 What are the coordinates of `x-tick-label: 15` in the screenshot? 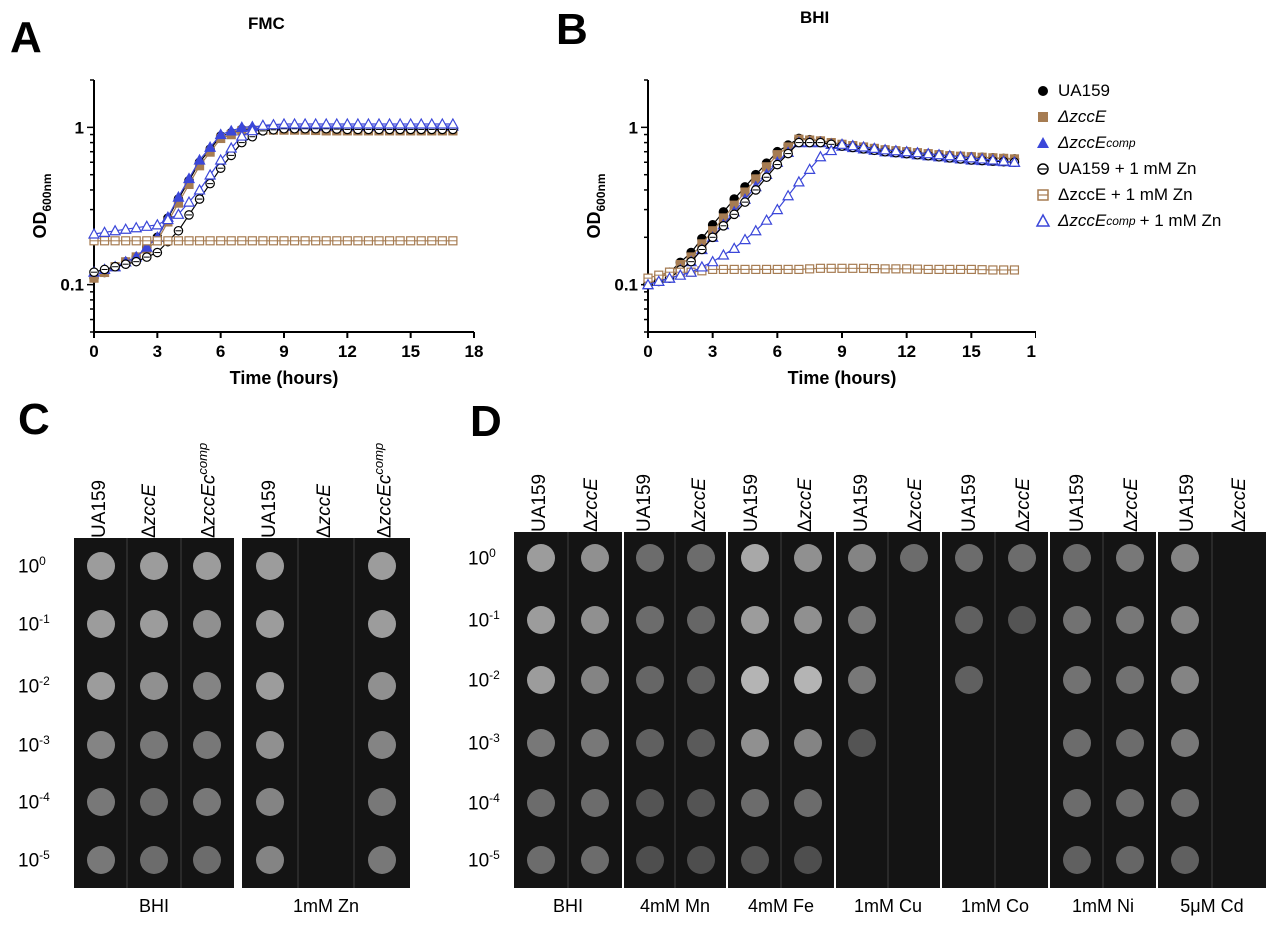 It's located at (410, 351).